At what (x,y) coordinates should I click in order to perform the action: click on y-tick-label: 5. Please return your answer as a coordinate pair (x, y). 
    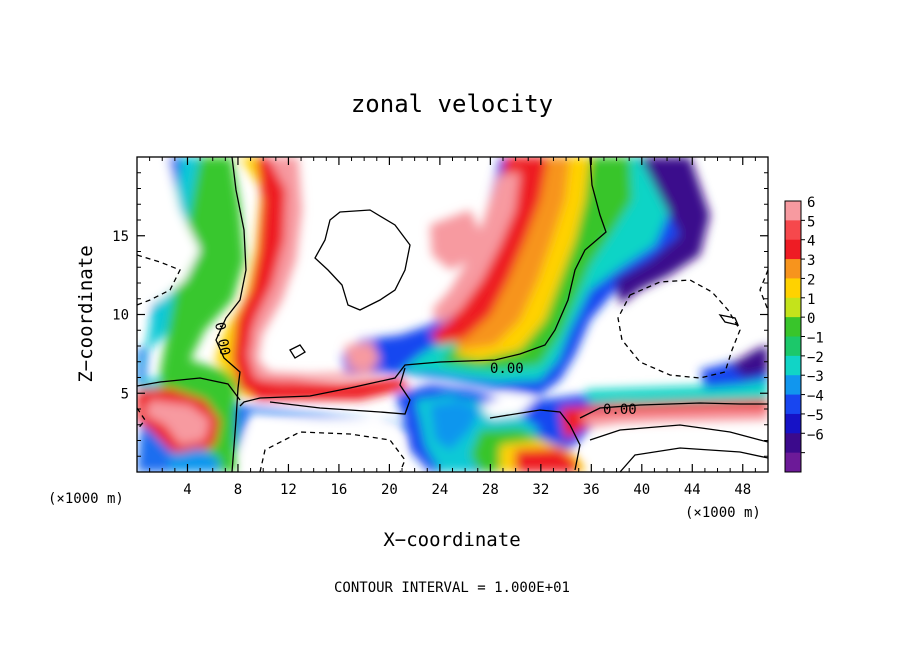
    Looking at the image, I should click on (125, 394).